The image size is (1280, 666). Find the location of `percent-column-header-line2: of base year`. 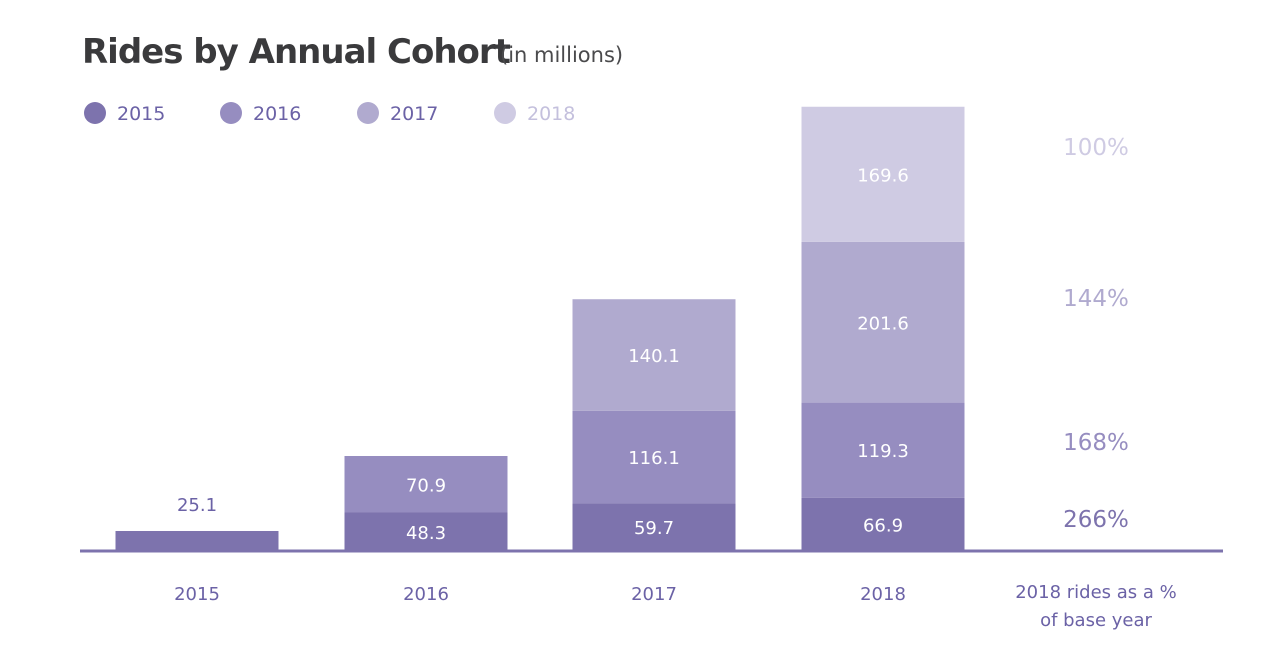

percent-column-header-line2: of base year is located at coordinates (1096, 620).